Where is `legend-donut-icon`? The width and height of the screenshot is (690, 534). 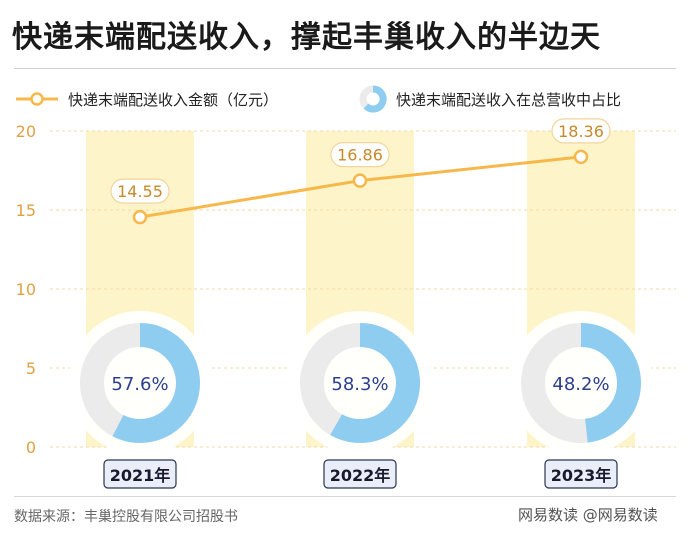 legend-donut-icon is located at coordinates (373, 99).